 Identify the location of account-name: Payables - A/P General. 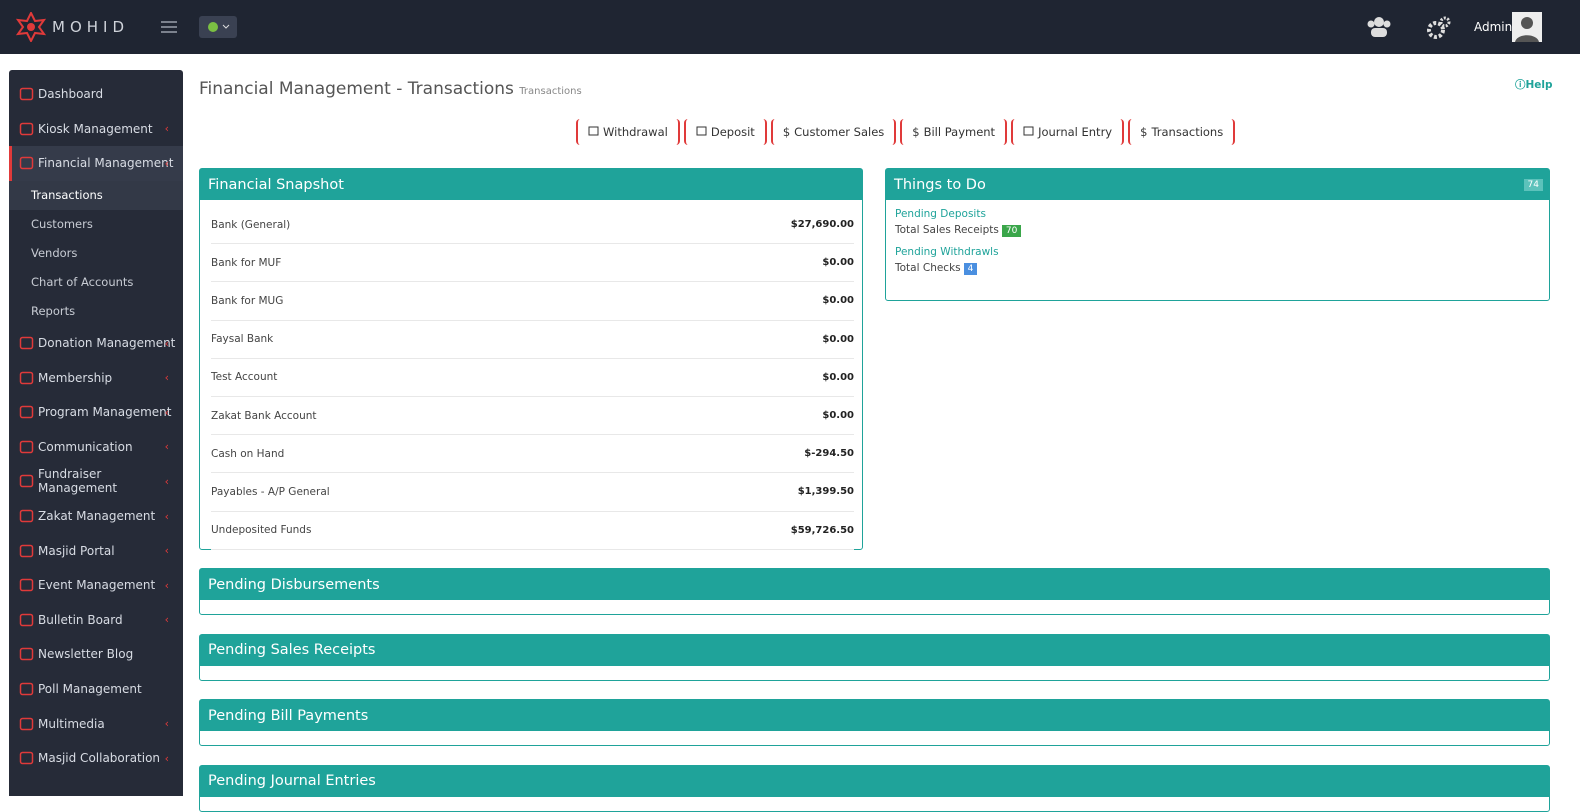
(270, 491).